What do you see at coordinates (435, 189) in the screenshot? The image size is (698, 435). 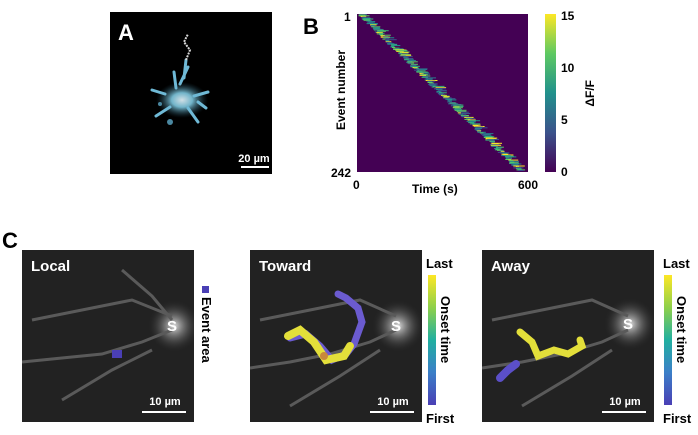 I see `x-axis-label: Time (s)` at bounding box center [435, 189].